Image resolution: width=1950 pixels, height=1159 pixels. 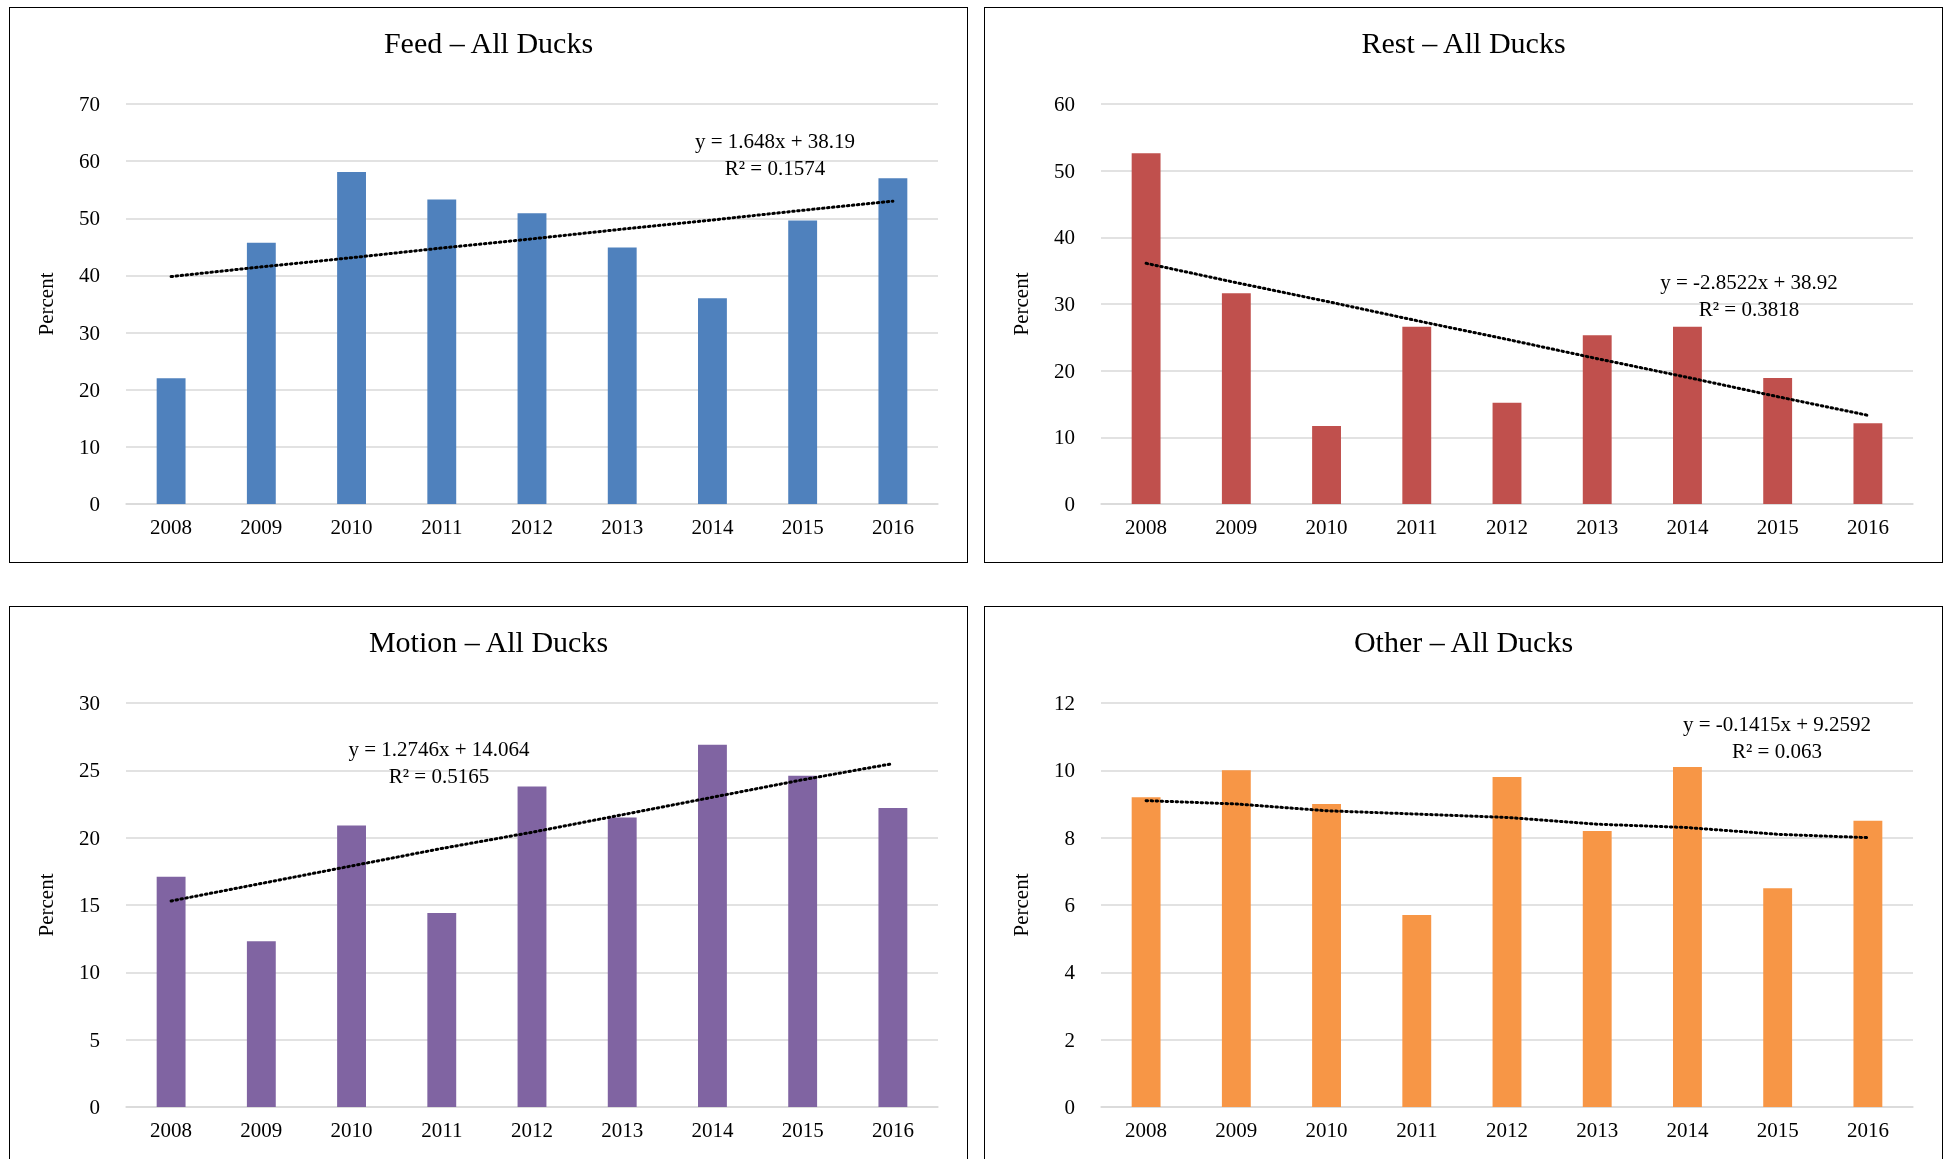 I want to click on annotation: R² = 0.1574, so click(x=775, y=168).